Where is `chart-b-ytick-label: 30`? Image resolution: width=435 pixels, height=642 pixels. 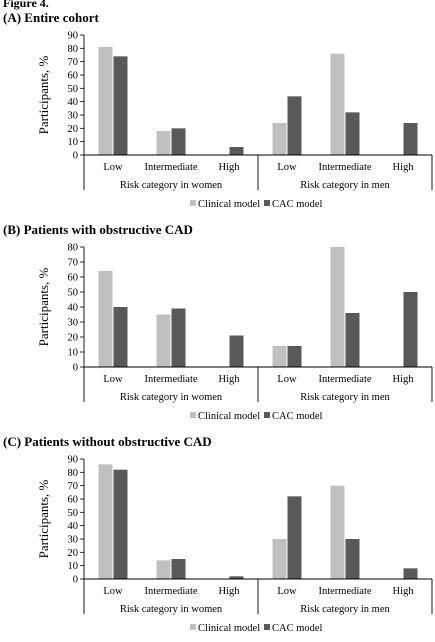
chart-b-ytick-label: 30 is located at coordinates (73, 323).